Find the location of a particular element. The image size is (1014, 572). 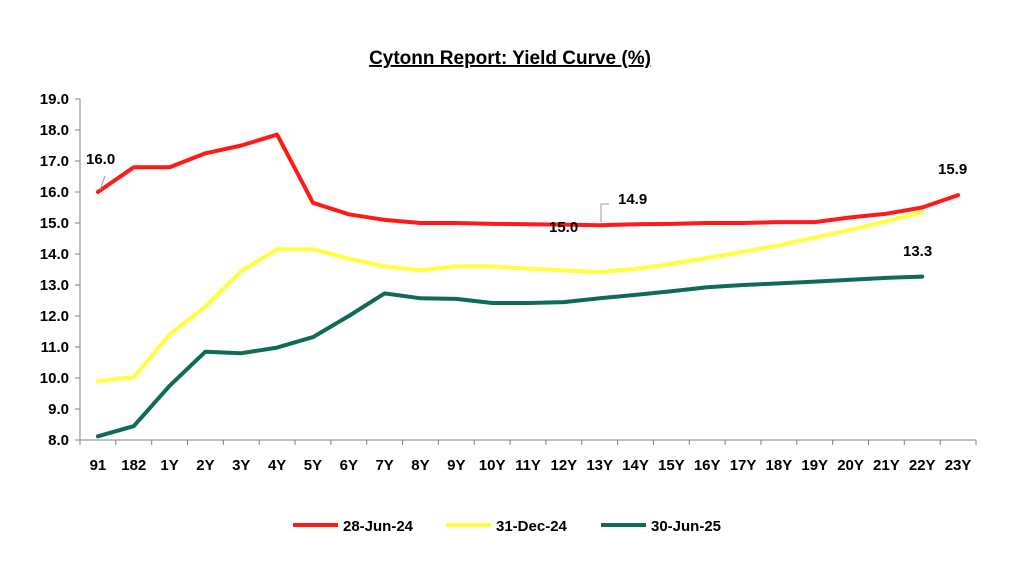

x-tick-label: 8Y is located at coordinates (420, 465).